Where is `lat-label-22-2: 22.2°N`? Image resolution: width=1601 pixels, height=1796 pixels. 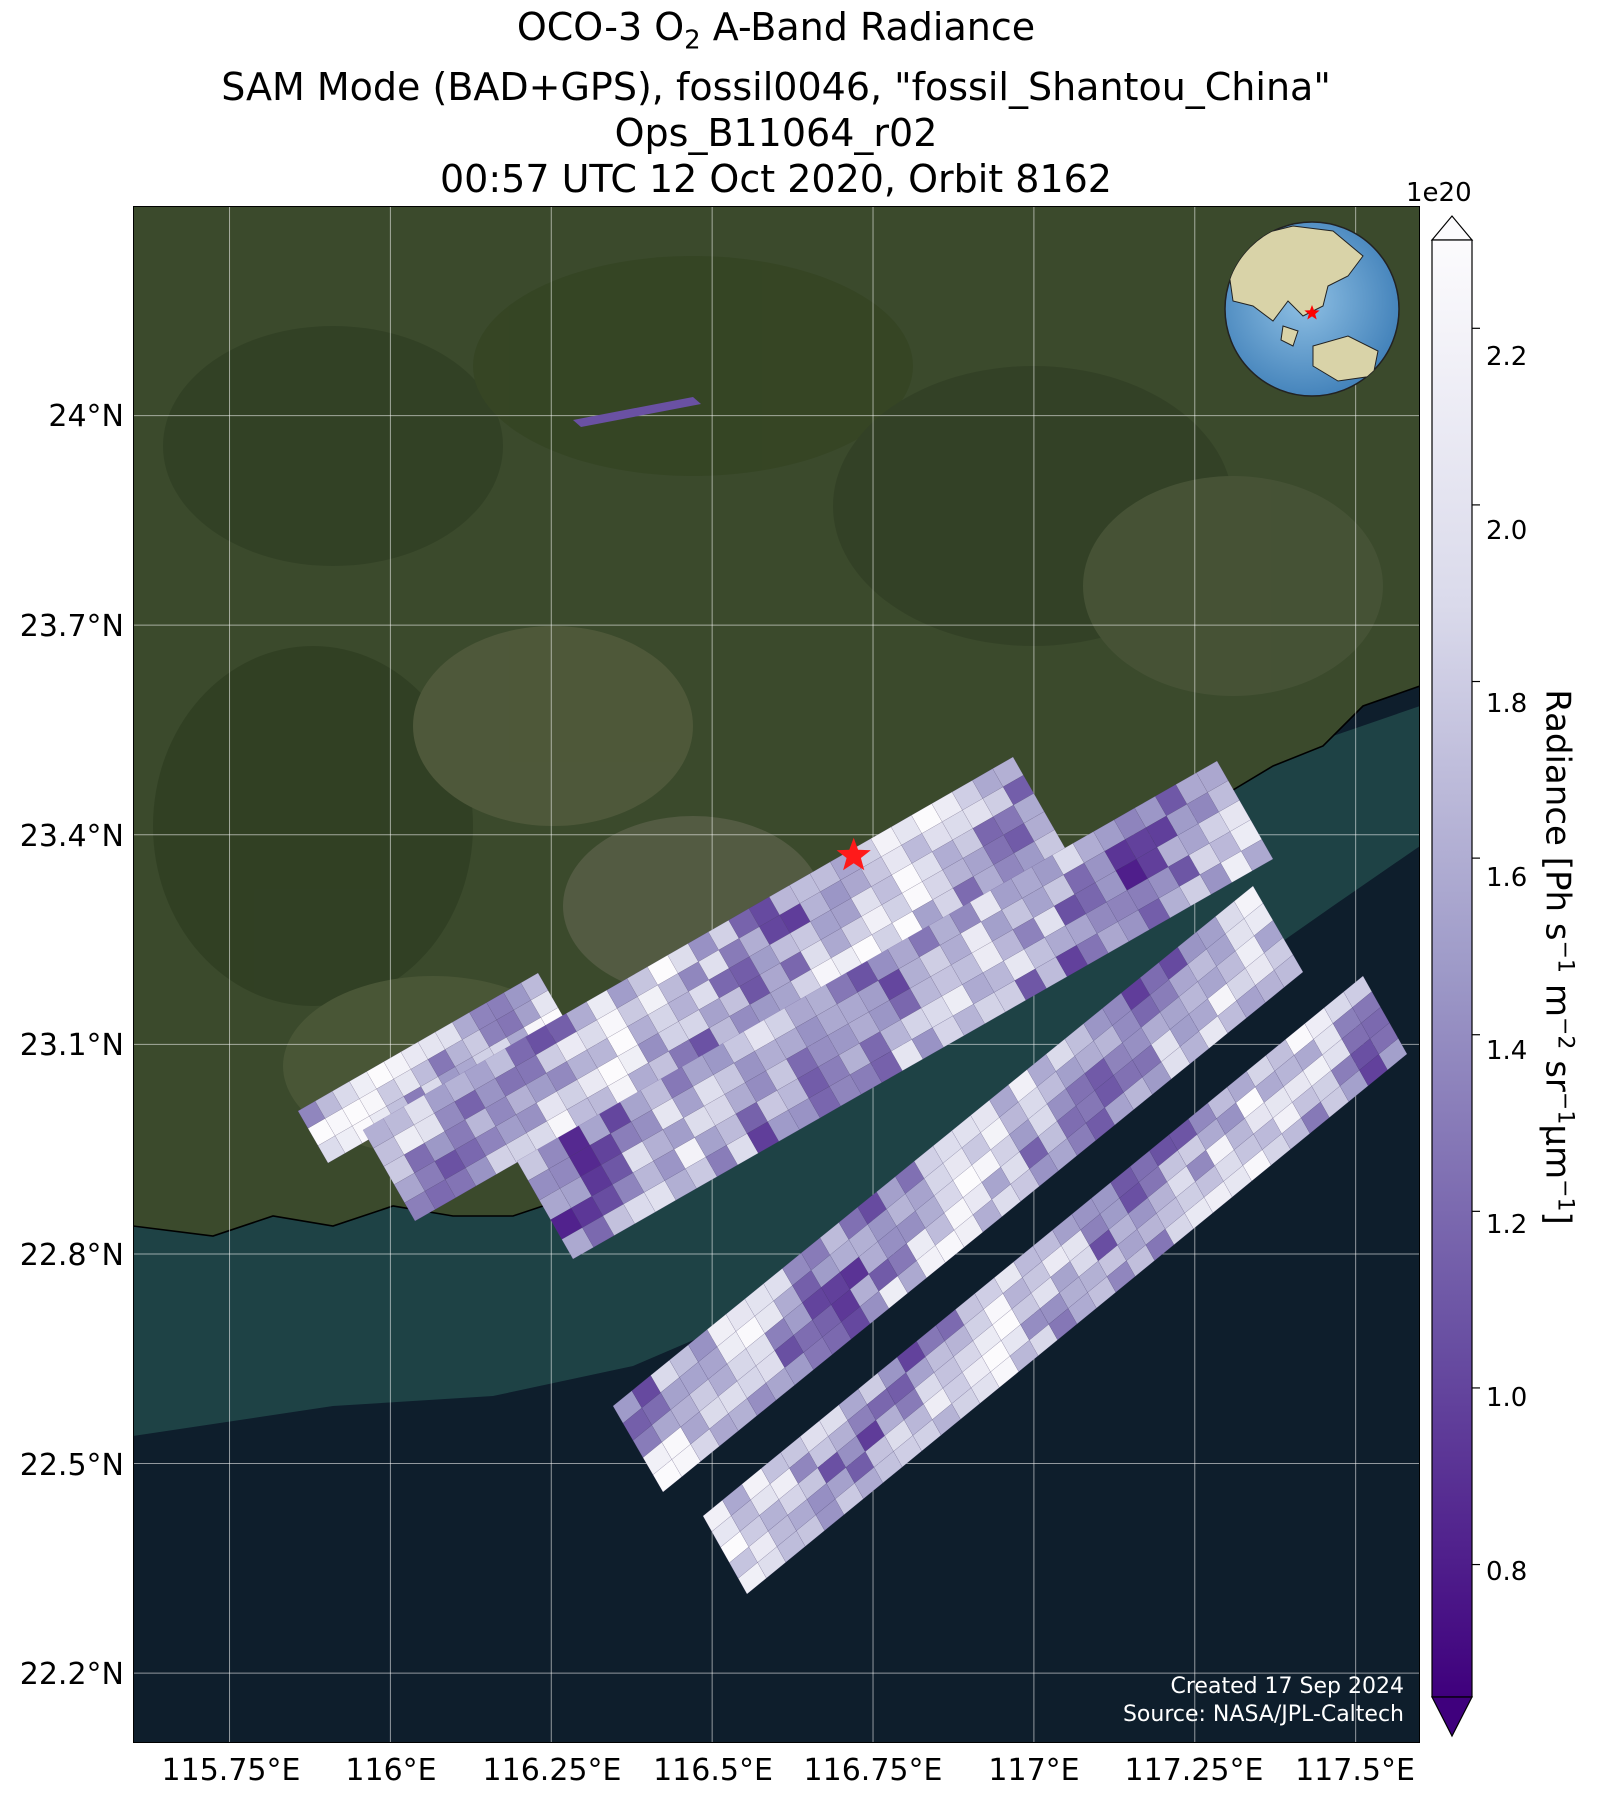
lat-label-22-2: 22.2°N is located at coordinates (71, 1674).